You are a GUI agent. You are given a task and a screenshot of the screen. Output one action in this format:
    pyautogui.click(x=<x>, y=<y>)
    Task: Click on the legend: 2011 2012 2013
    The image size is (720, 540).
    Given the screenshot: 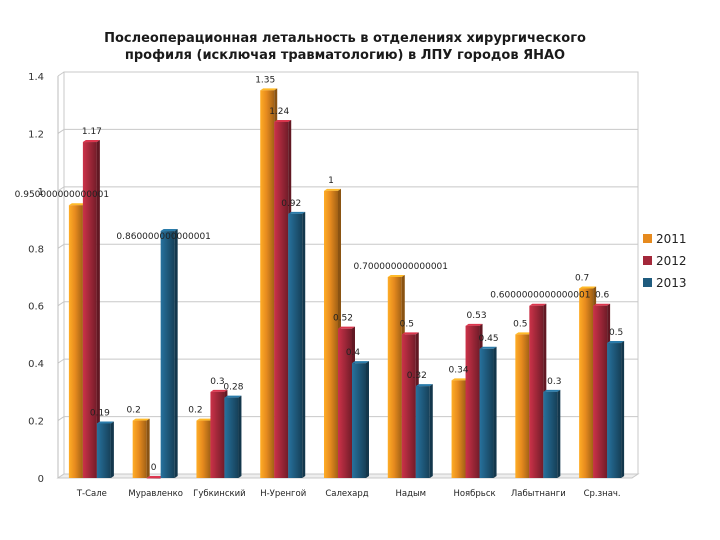 What is the action you would take?
    pyautogui.click(x=665, y=261)
    